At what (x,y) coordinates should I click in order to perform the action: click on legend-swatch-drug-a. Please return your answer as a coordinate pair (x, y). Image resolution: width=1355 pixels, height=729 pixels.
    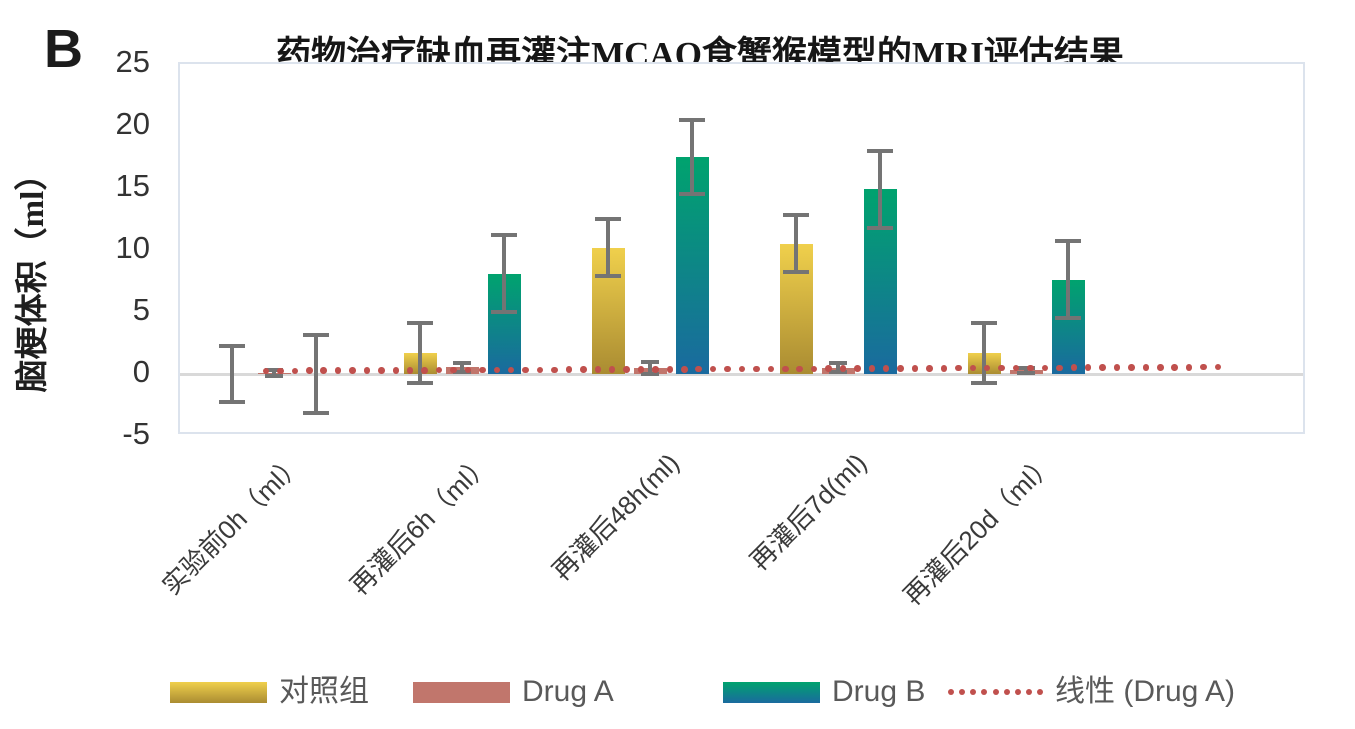
    Looking at the image, I should click on (461, 692).